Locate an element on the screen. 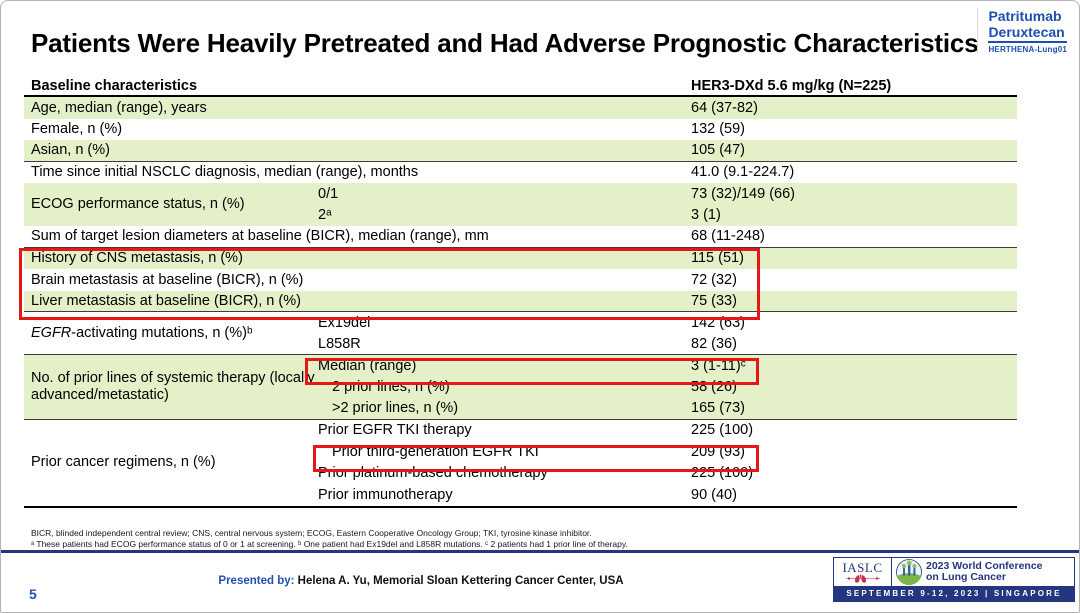  highlight-box-median-prior-lines is located at coordinates (532, 371).